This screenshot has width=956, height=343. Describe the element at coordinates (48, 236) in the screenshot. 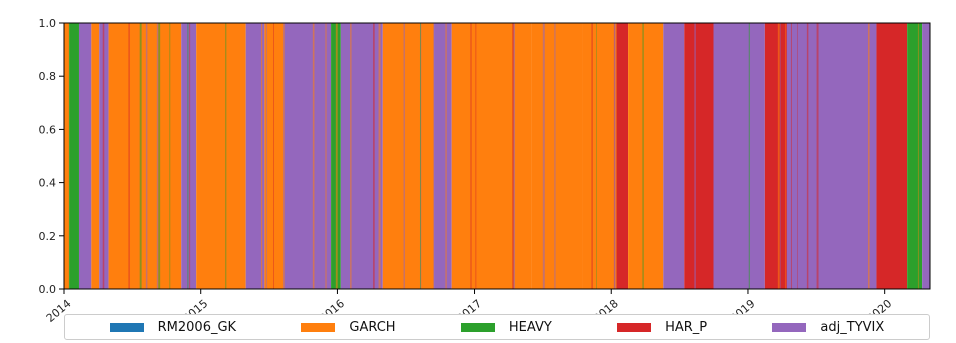

I see `y-tick-label: 0.2` at that location.